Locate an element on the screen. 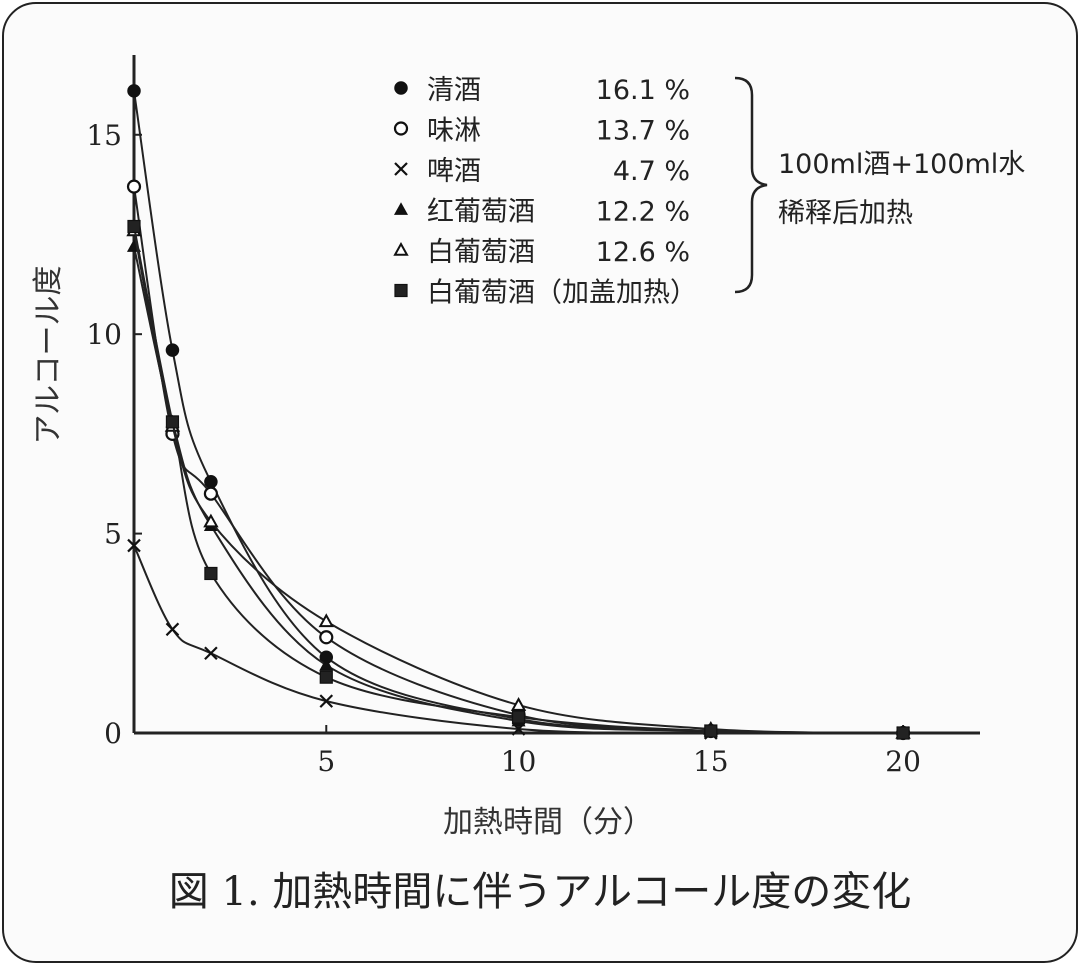 The width and height of the screenshot is (1080, 965). y-axis-label: アルコール度 is located at coordinates (48, 354).